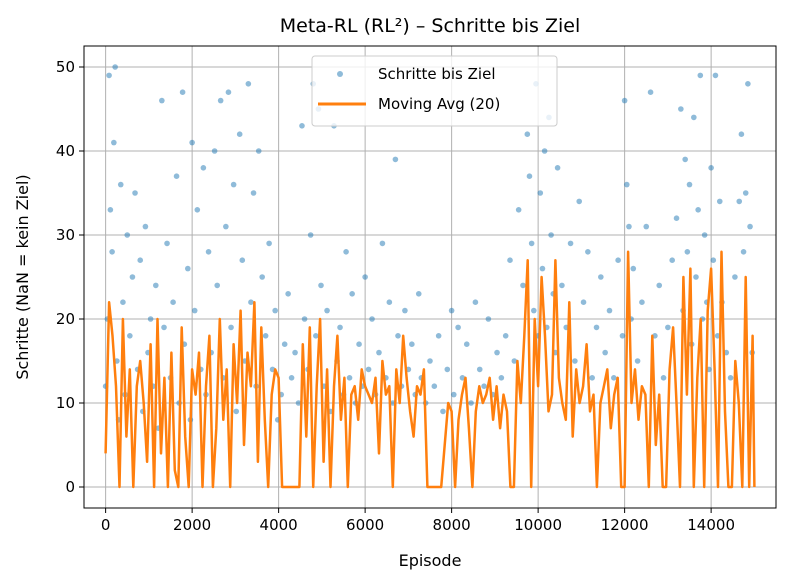 This screenshot has width=796, height=586. I want to click on y-axis-ticks: 0 10 20 30 40 50, so click(70, 277).